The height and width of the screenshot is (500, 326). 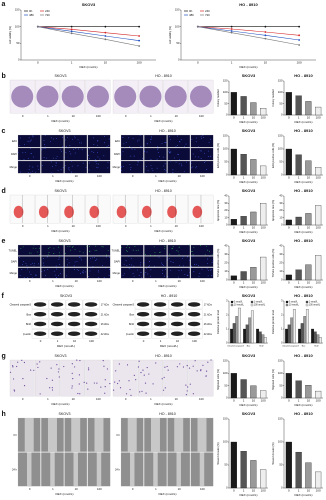 What do you see at coordinates (218, 322) in the screenshot?
I see `y-axis-label: Relative protein level` at bounding box center [218, 322].